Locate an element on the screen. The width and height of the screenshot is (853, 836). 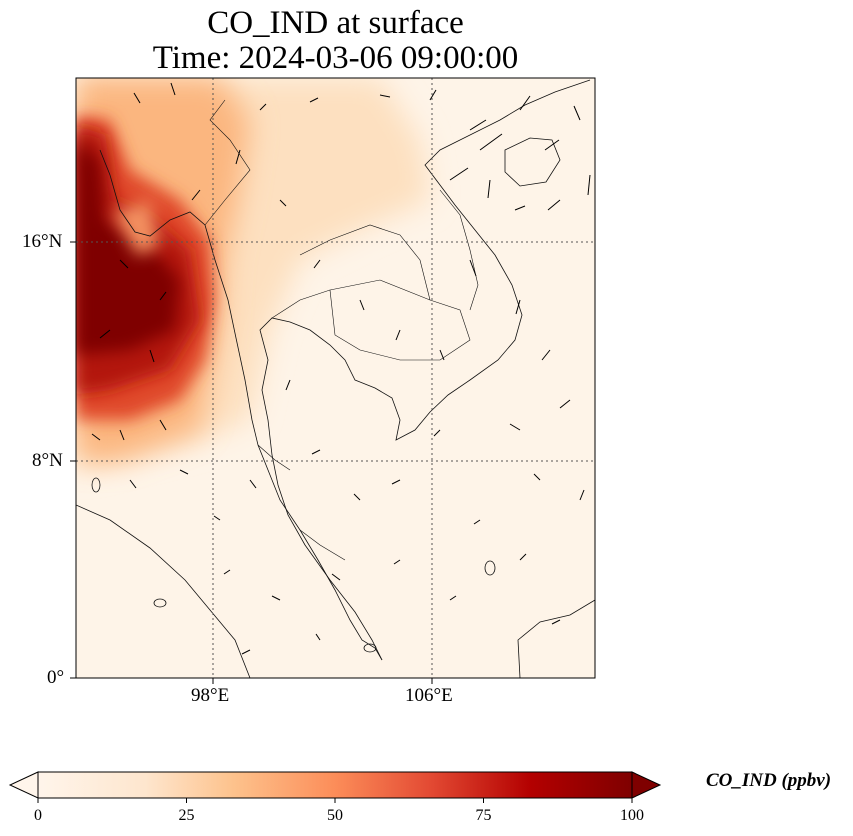
colorbar-extend-min is located at coordinates (23, 785).